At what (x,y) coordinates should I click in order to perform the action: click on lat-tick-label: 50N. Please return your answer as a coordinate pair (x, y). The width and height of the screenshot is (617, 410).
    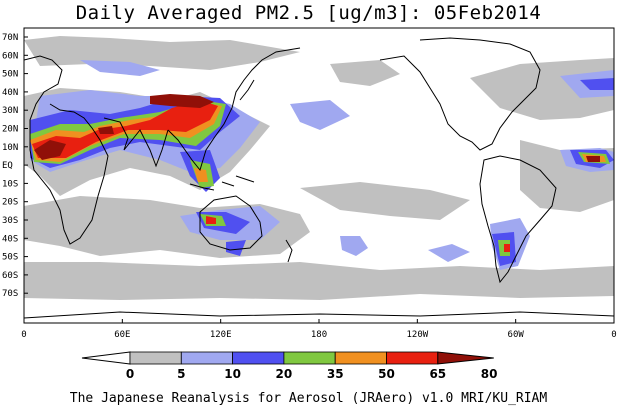
    Looking at the image, I should click on (10, 75).